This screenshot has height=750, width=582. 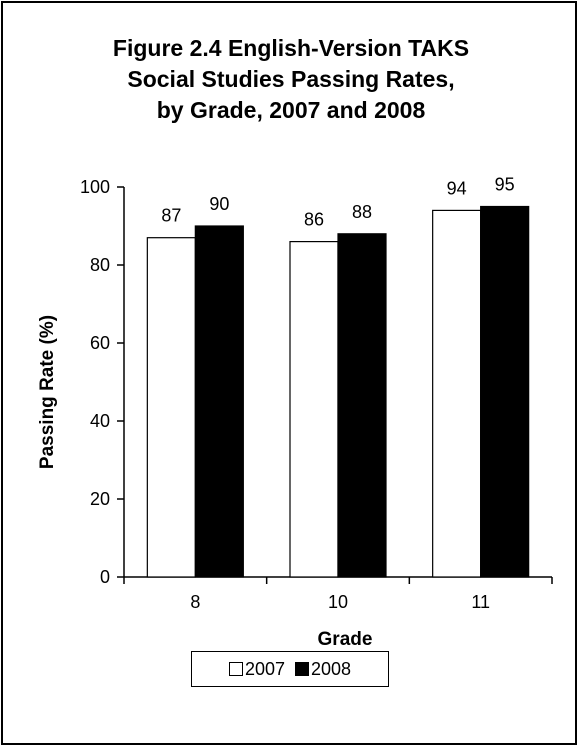 I want to click on y-tick-label: 0, so click(x=105, y=577).